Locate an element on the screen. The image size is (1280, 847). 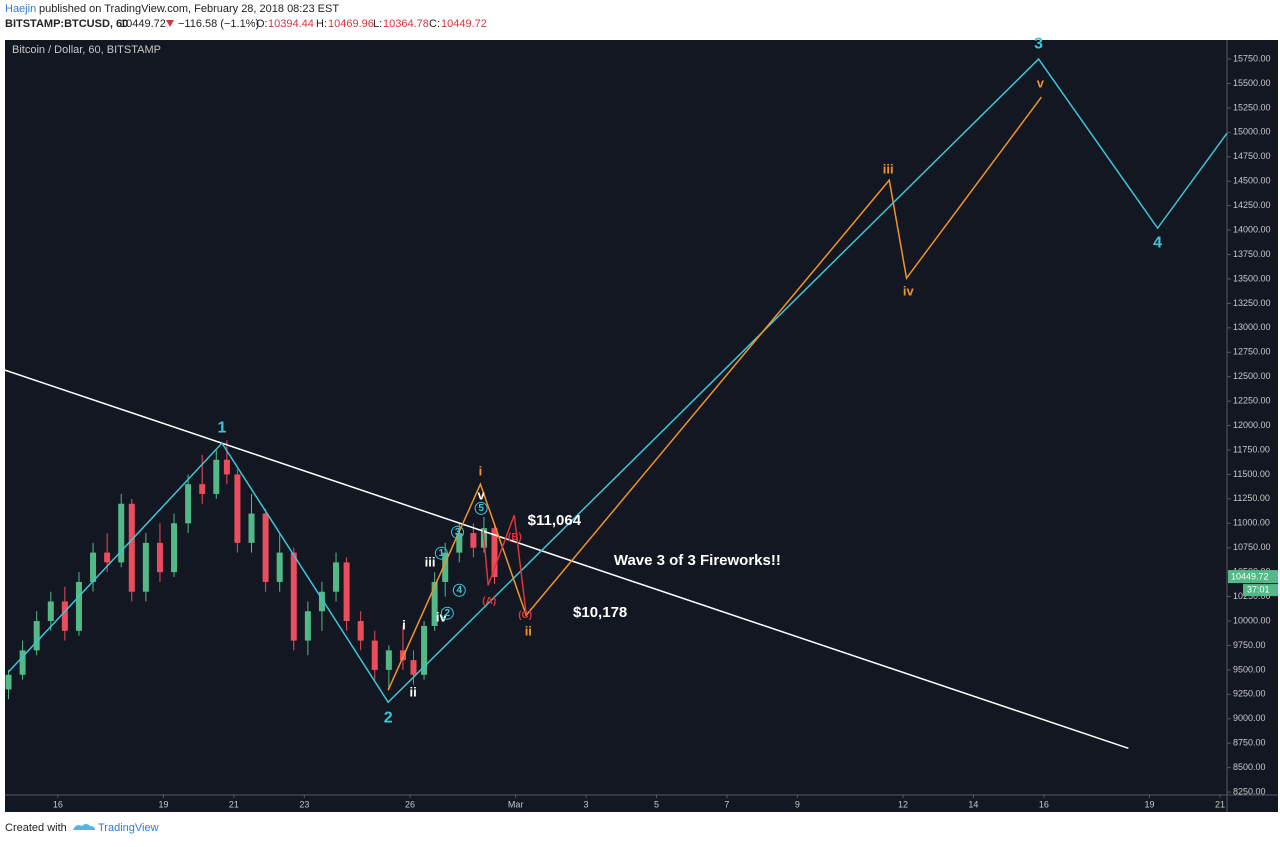
price-tag is located at coordinates (1253, 577).